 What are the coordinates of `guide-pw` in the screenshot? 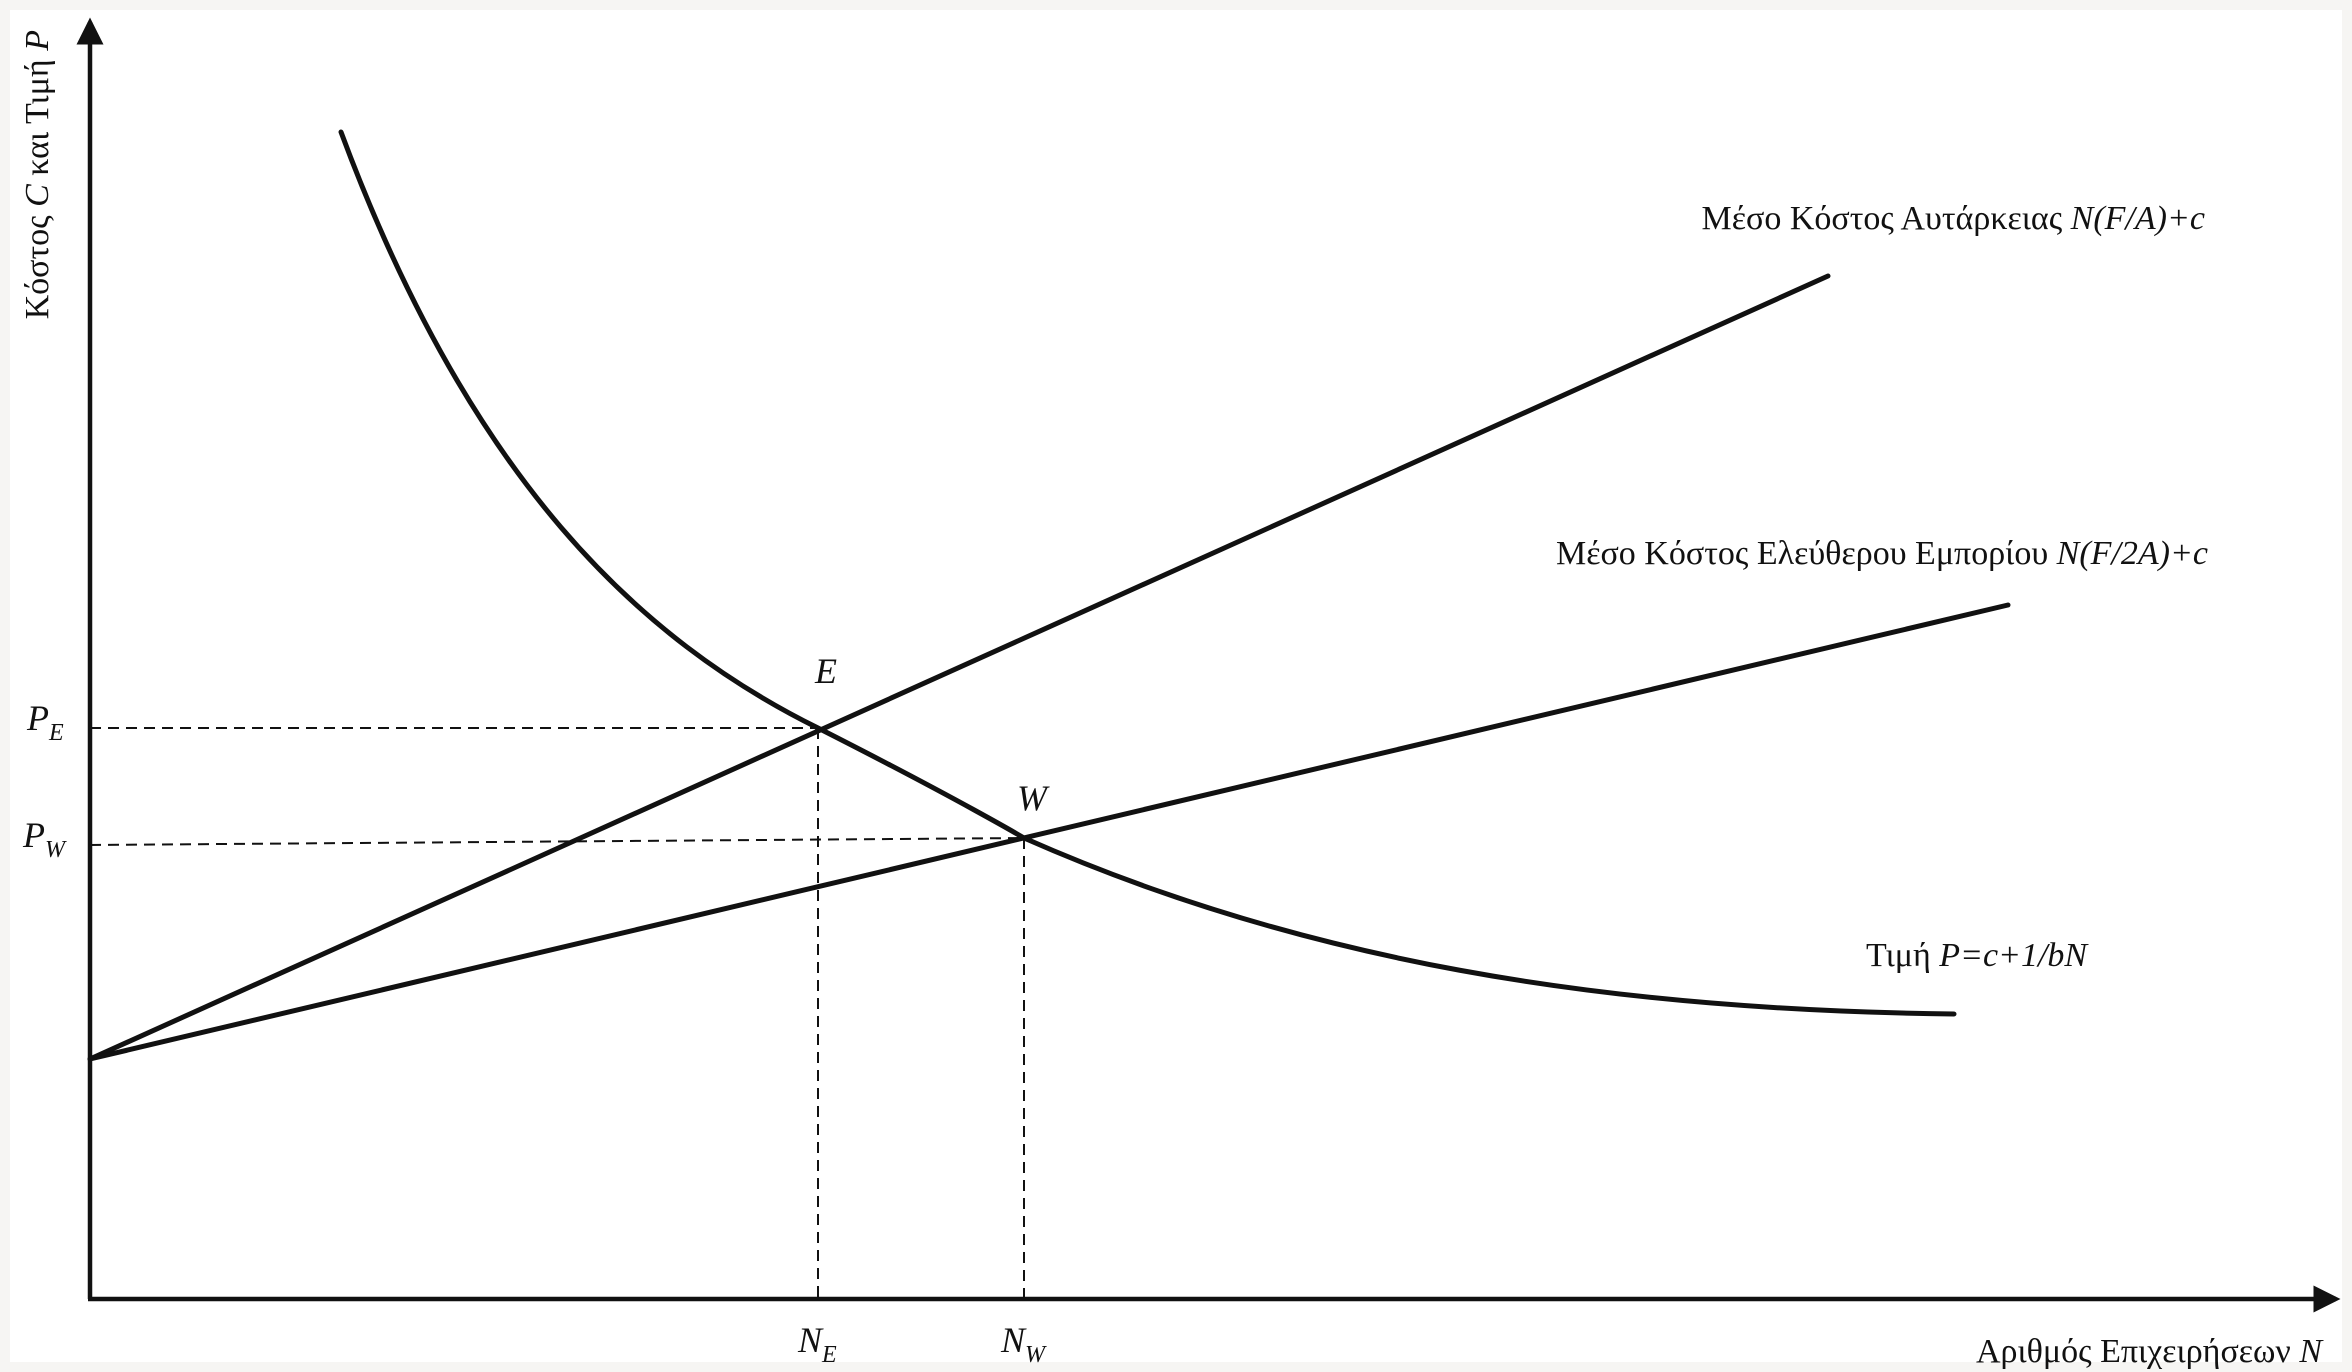 It's located at (559, 841).